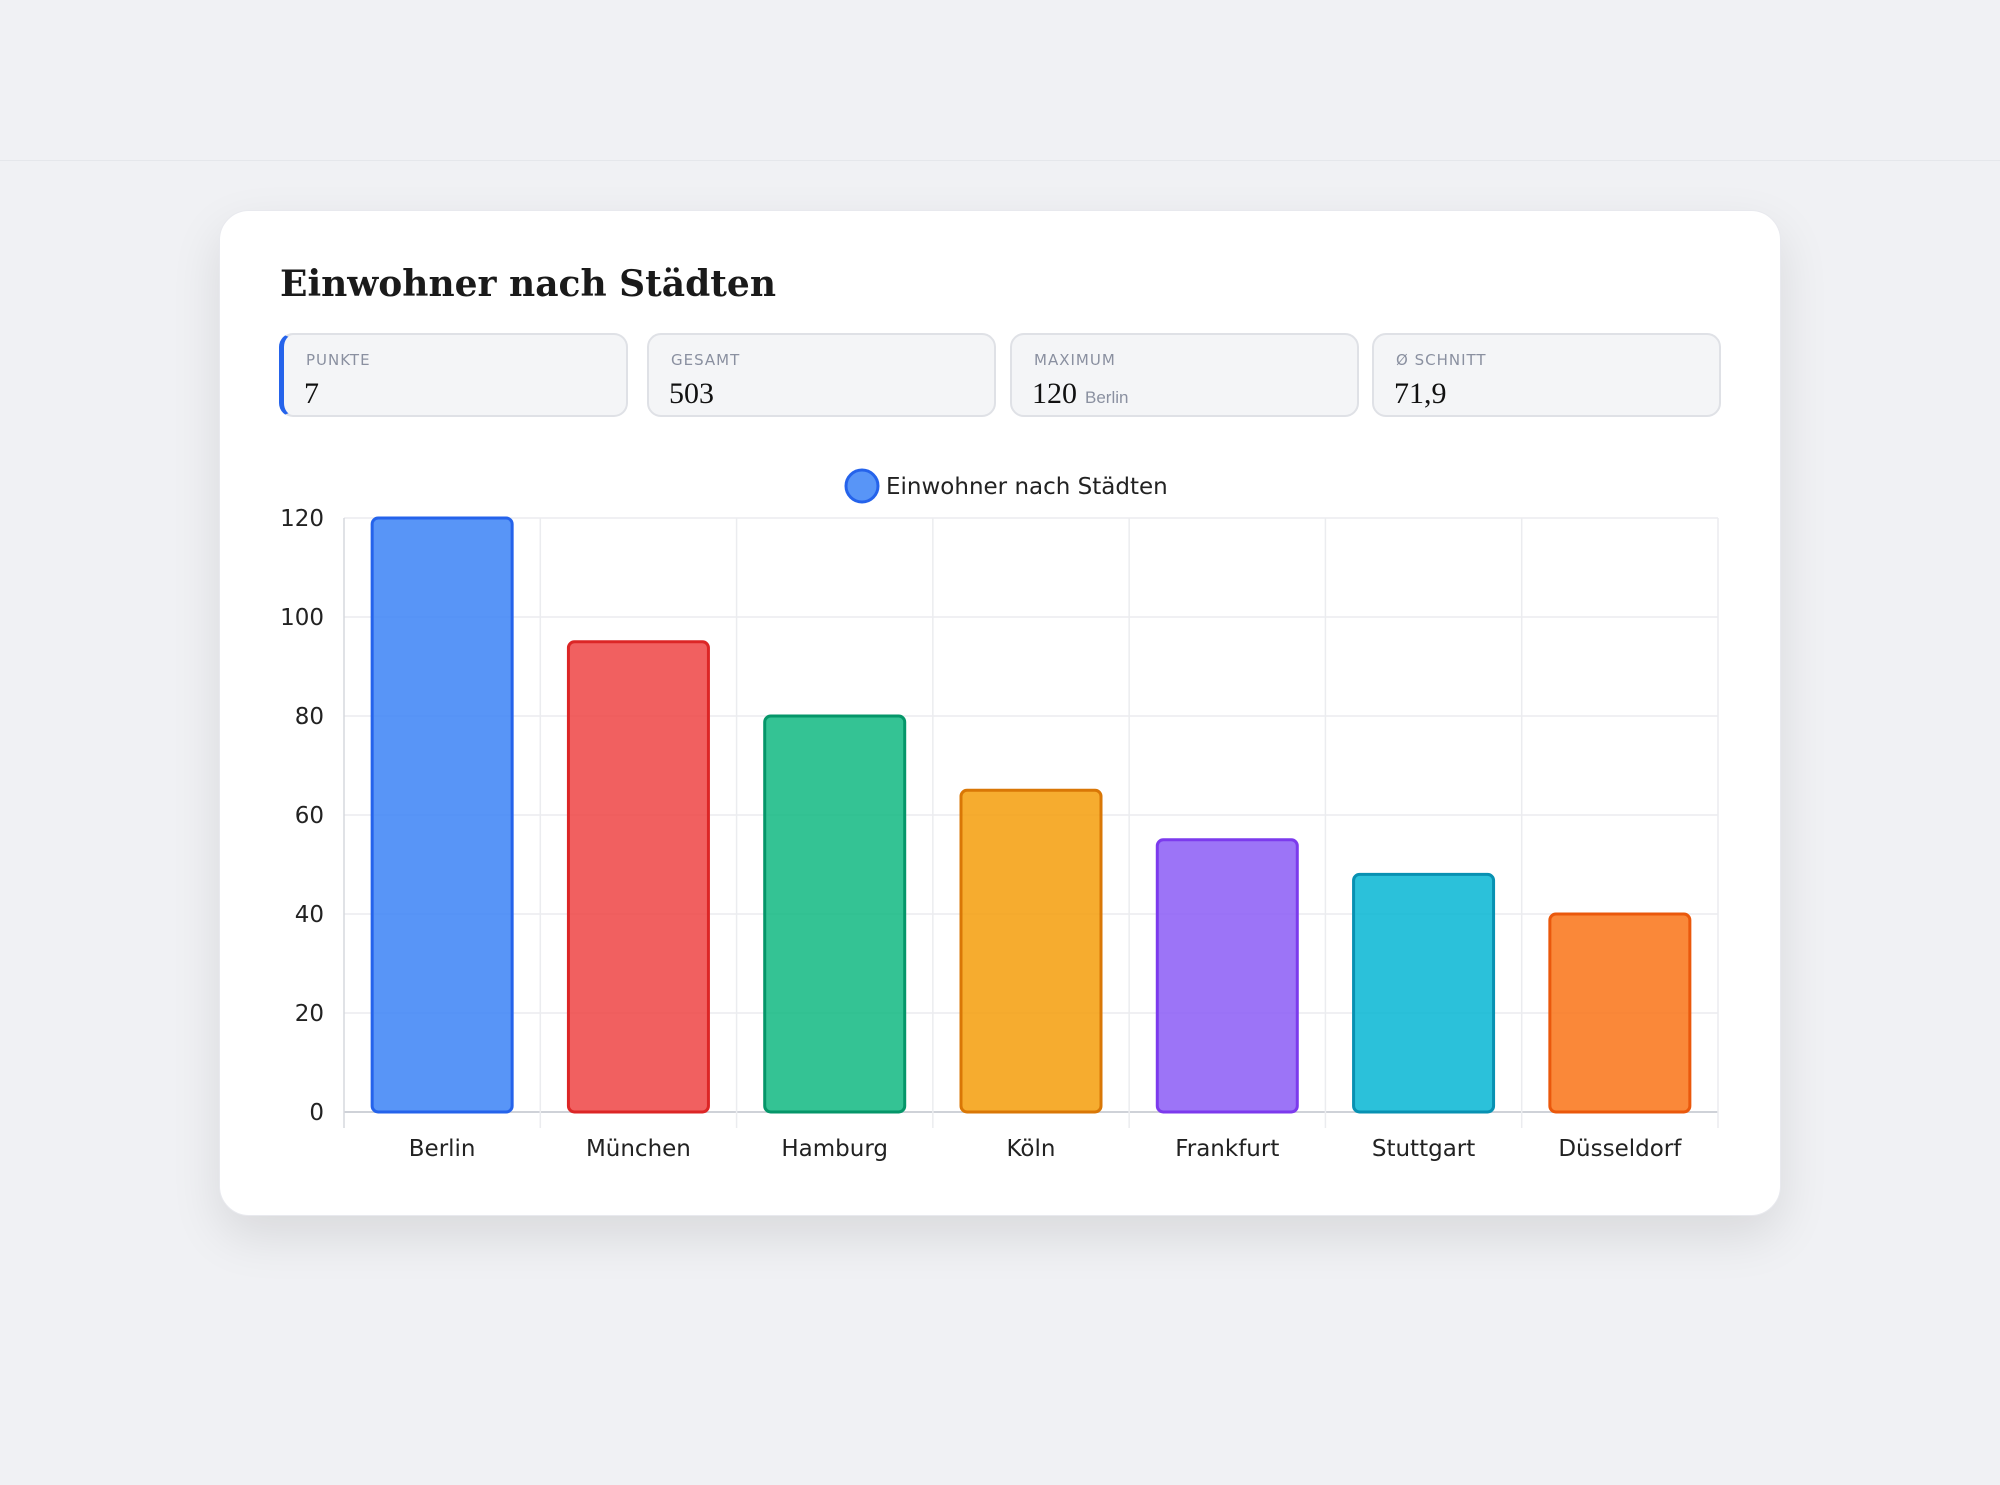 Image resolution: width=2000 pixels, height=1485 pixels. I want to click on stat-value-number: 120, so click(1054, 393).